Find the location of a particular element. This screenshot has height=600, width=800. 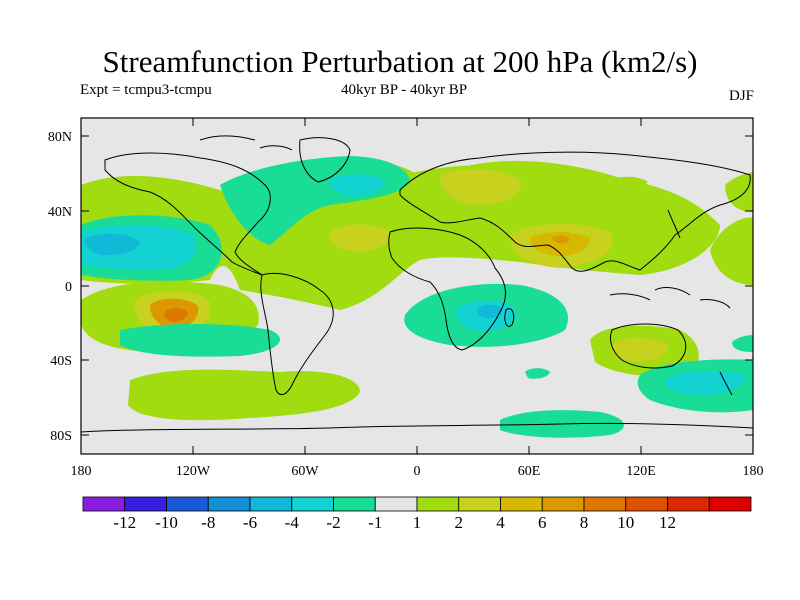

colorbar-label: -2 is located at coordinates (333, 522).